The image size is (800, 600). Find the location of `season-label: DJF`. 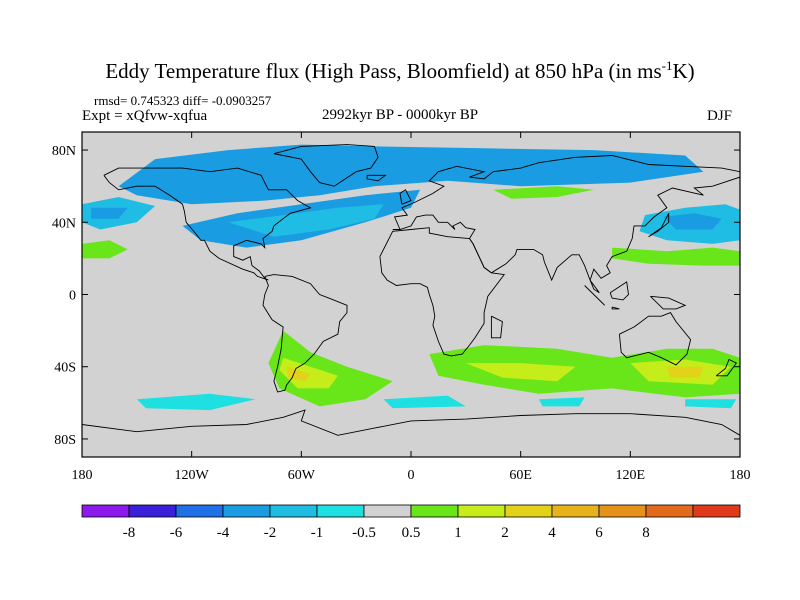

season-label: DJF is located at coordinates (720, 116).